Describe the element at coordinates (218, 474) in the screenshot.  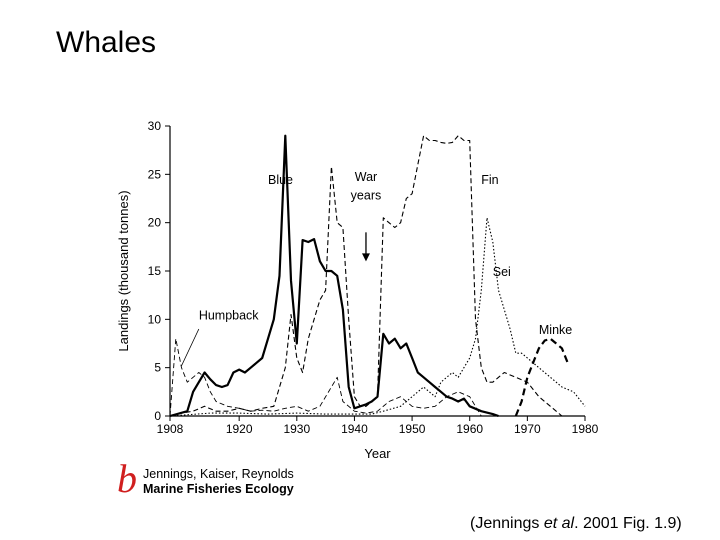
I see `credit-authors: Jennings, Kaiser, Reynolds` at that location.